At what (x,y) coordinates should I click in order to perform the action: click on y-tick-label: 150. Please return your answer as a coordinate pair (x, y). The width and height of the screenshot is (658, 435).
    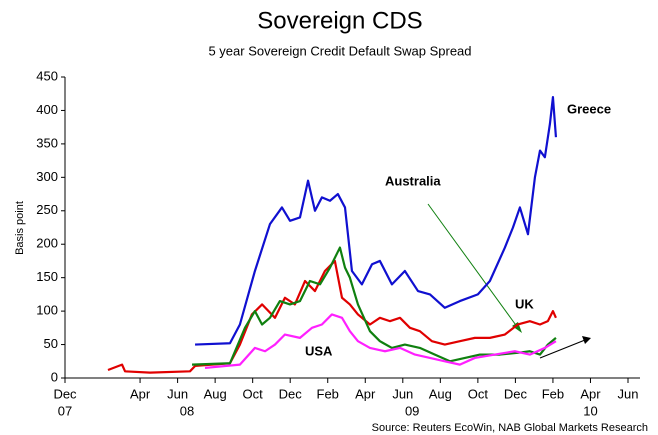
    Looking at the image, I should click on (47, 276).